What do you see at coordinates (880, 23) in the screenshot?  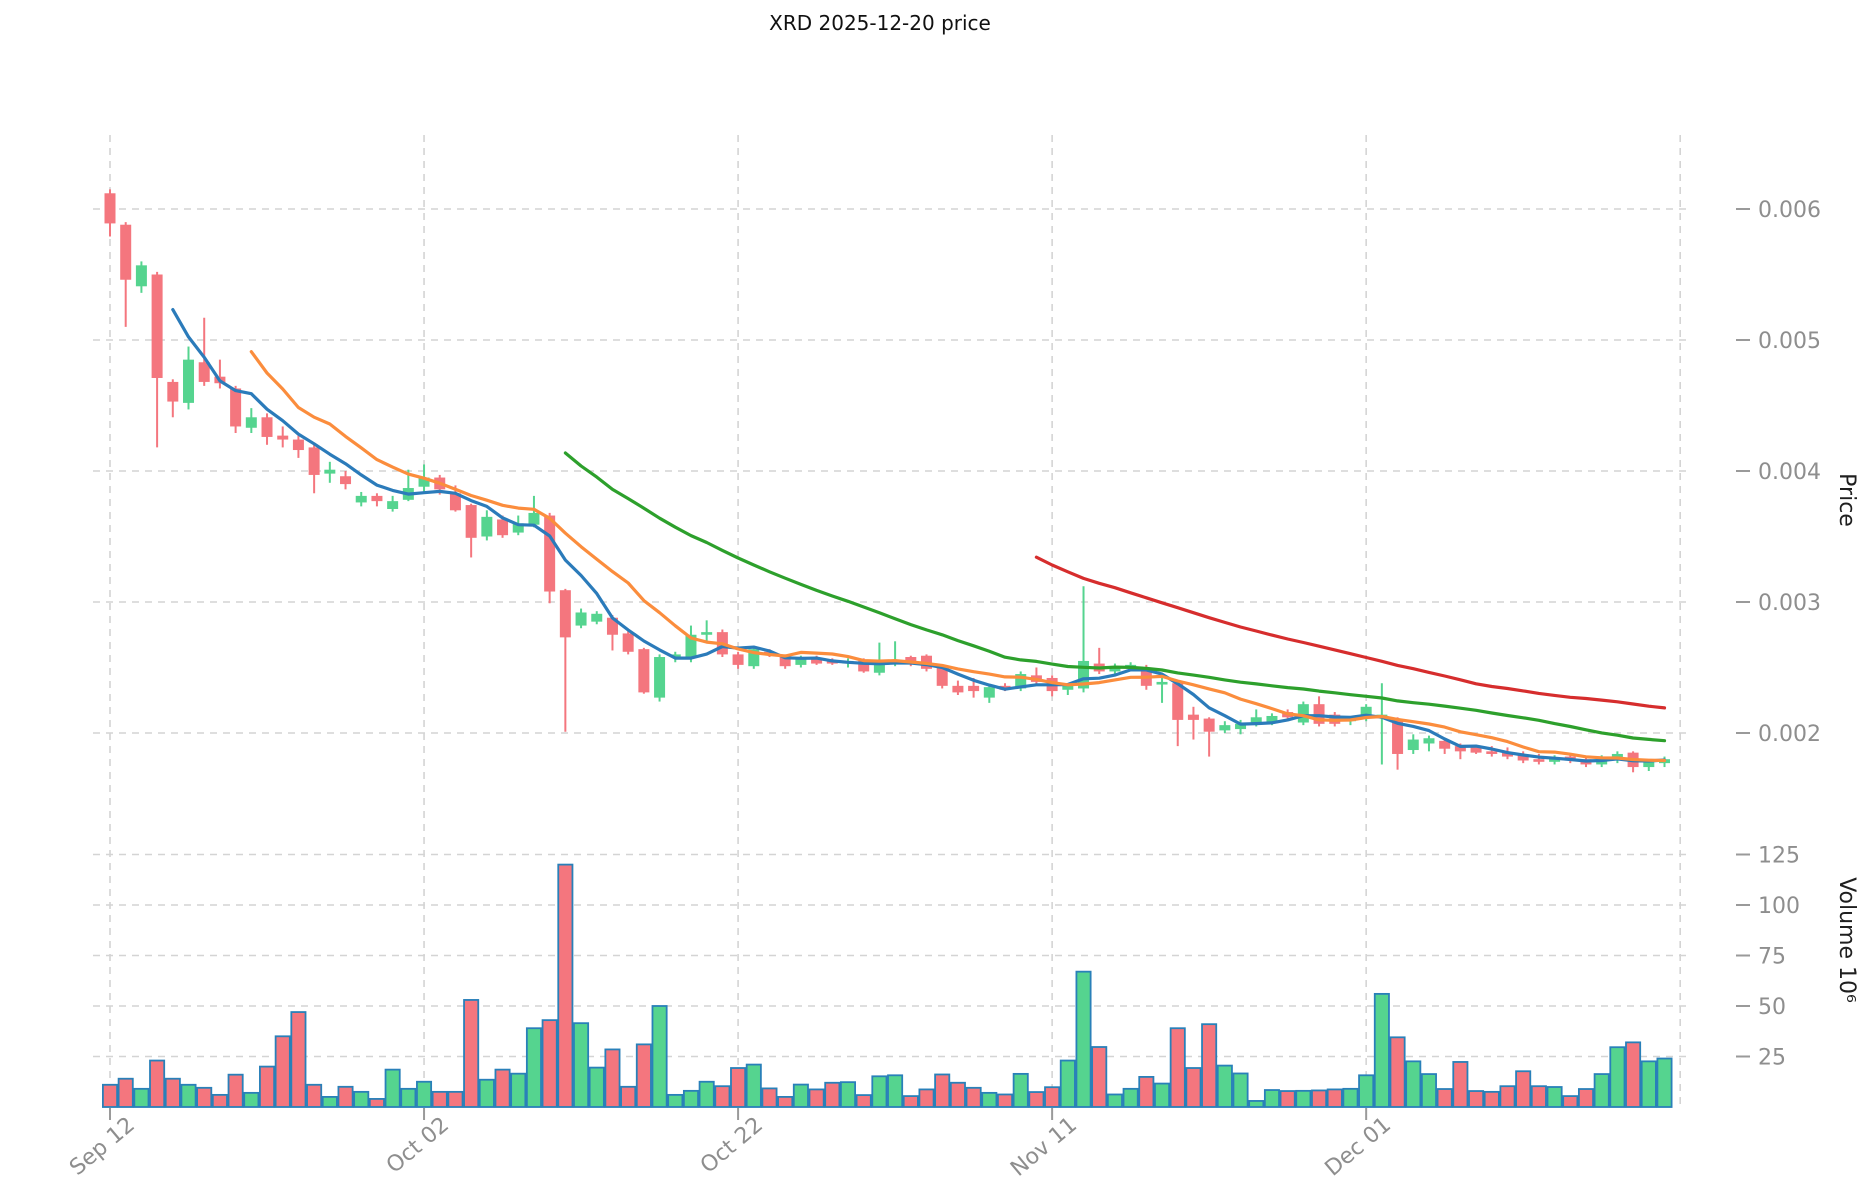 I see `chart-title: XRD 2025-12-20 price` at bounding box center [880, 23].